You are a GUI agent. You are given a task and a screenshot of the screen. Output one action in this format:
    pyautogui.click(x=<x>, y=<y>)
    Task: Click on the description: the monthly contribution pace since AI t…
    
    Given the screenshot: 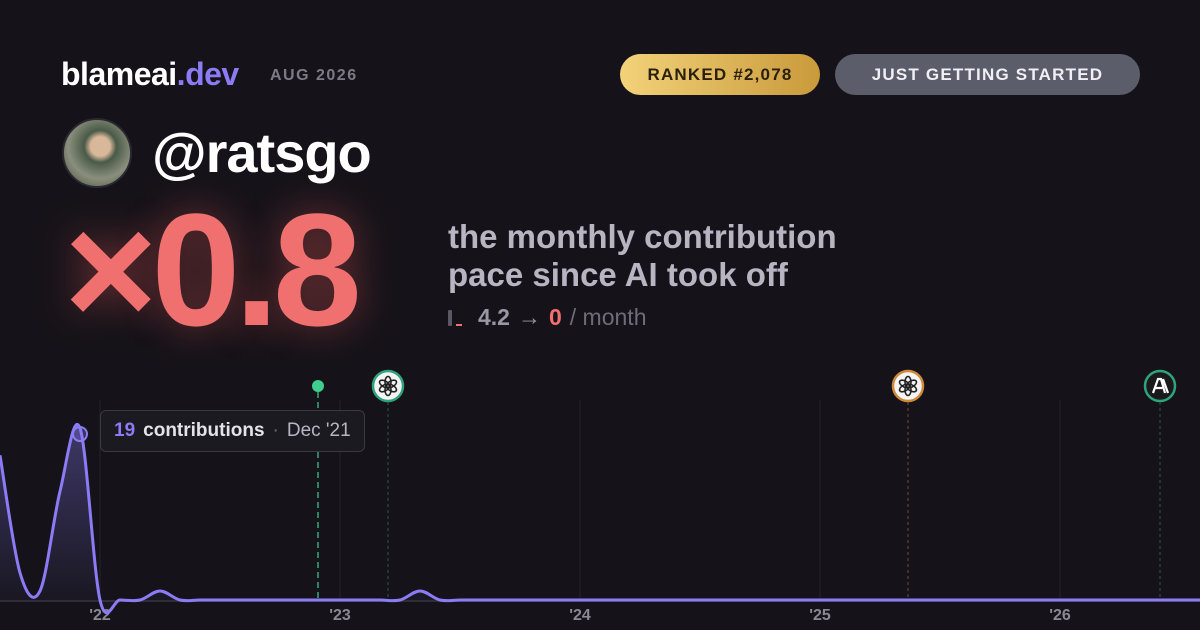 What is the action you would take?
    pyautogui.click(x=642, y=255)
    